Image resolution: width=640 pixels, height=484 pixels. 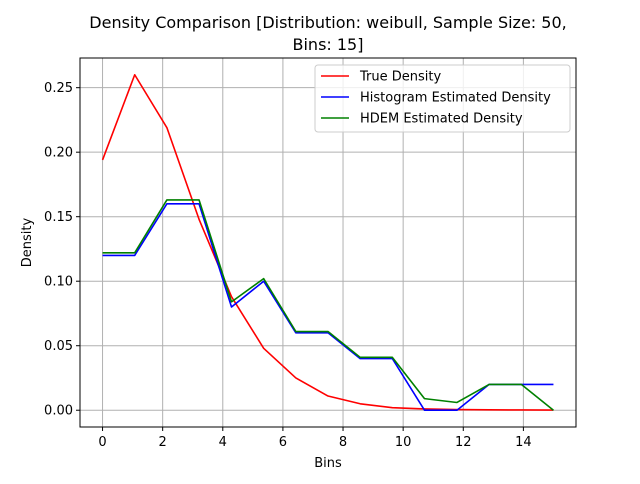 I want to click on x-tick-label: 0, so click(x=102, y=442).